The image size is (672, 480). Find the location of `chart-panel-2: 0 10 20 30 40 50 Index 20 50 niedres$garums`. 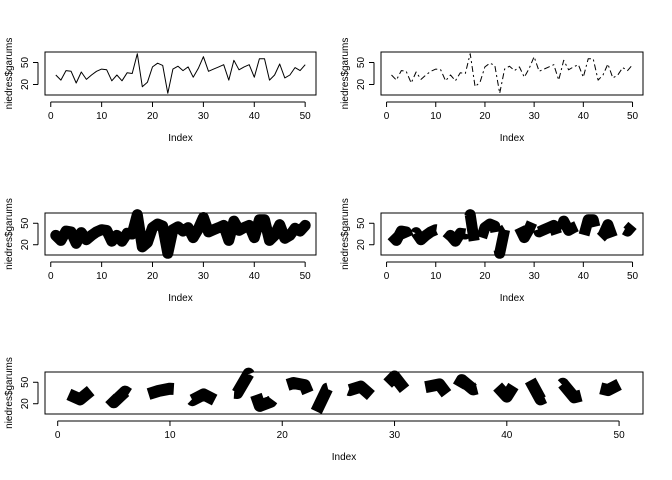

chart-panel-2: 0 10 20 30 40 50 Index 20 50 niedres$garums is located at coordinates (492, 91).